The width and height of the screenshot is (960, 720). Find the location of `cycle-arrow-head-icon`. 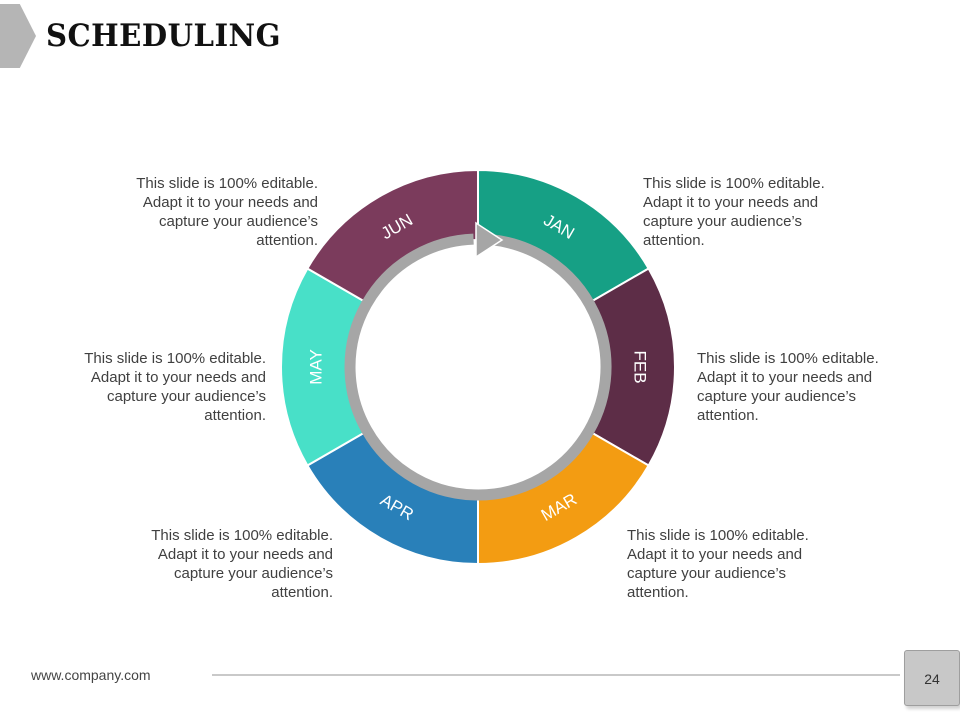

cycle-arrow-head-icon is located at coordinates (489, 240).